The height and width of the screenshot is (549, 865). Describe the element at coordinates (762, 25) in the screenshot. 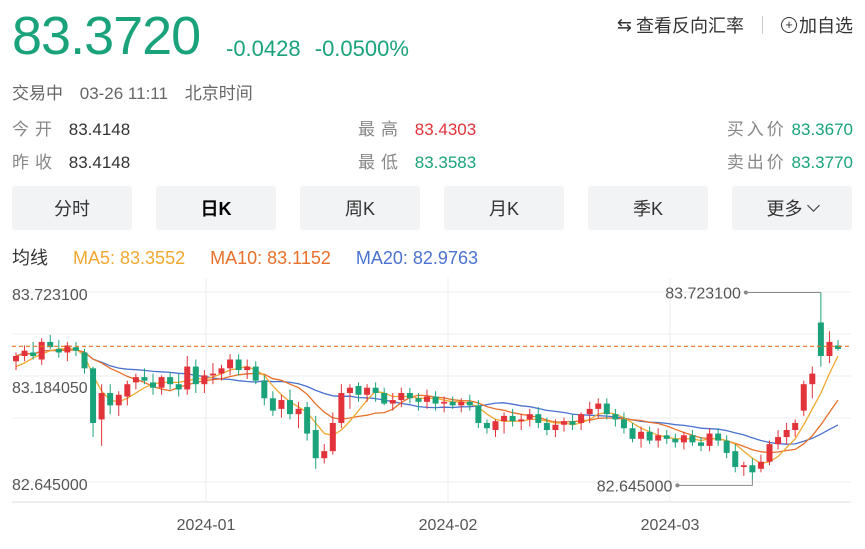

I see `divider` at that location.